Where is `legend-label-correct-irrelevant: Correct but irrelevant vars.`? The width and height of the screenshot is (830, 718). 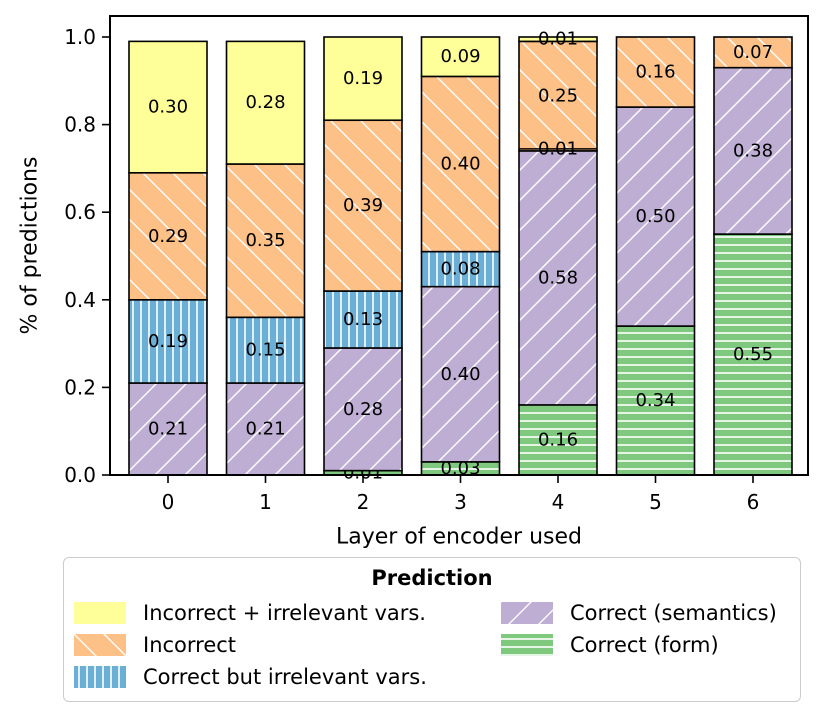 legend-label-correct-irrelevant: Correct but irrelevant vars. is located at coordinates (285, 677).